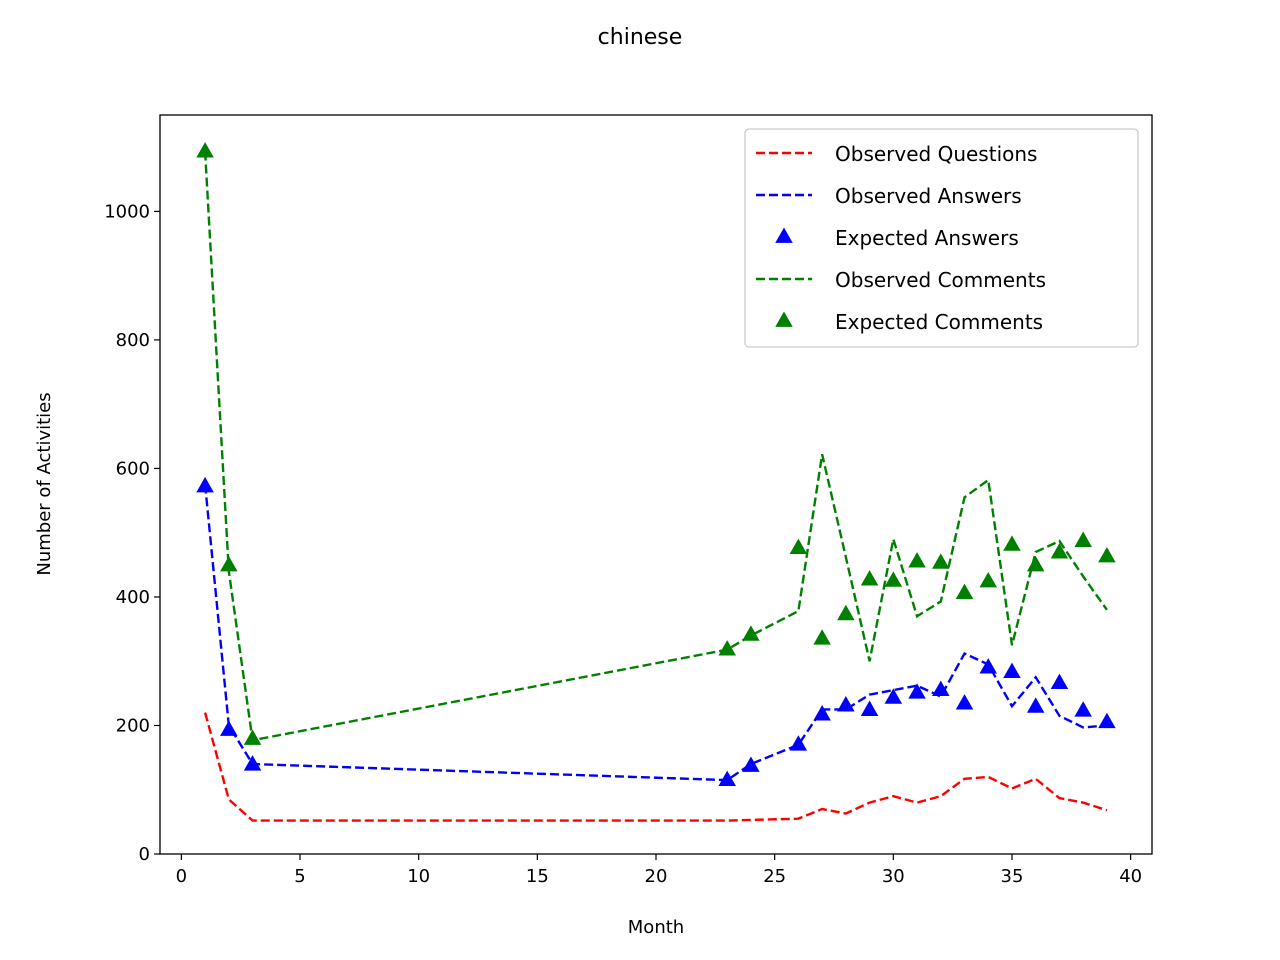 Image resolution: width=1280 pixels, height=960 pixels. Describe the element at coordinates (133, 597) in the screenshot. I see `y-tick-label: 400` at that location.